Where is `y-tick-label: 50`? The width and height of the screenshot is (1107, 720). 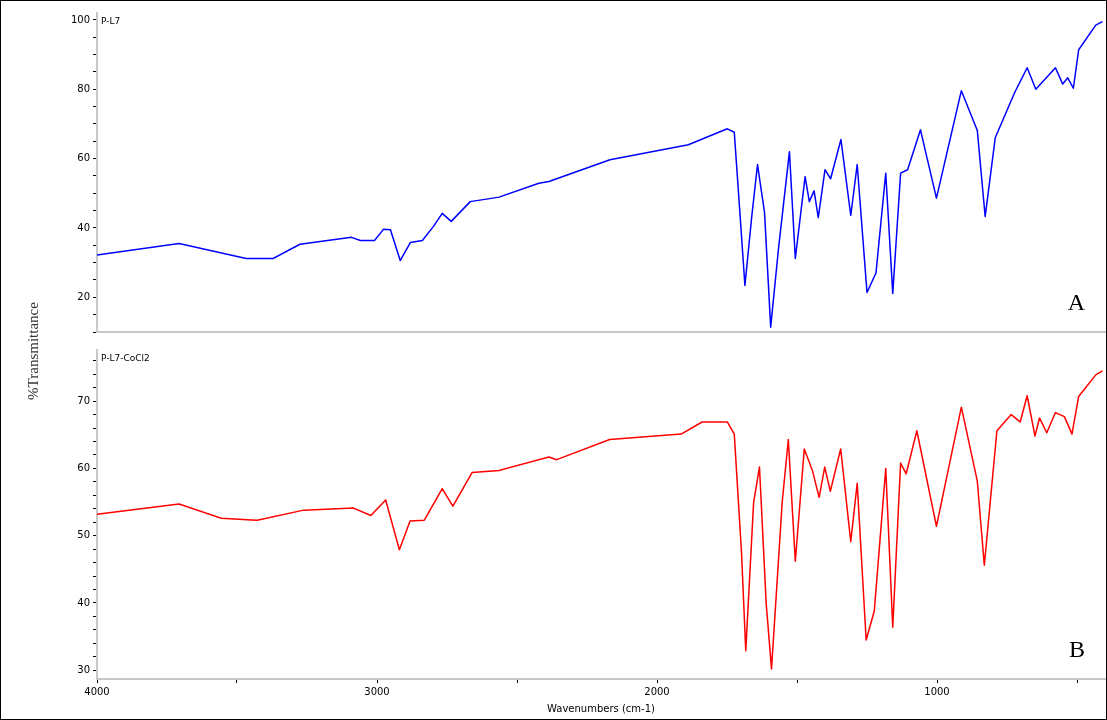 y-tick-label: 50 is located at coordinates (83, 535).